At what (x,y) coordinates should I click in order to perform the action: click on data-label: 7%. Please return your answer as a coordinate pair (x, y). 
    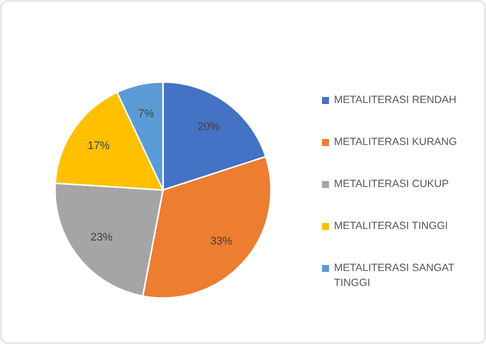
    Looking at the image, I should click on (146, 114).